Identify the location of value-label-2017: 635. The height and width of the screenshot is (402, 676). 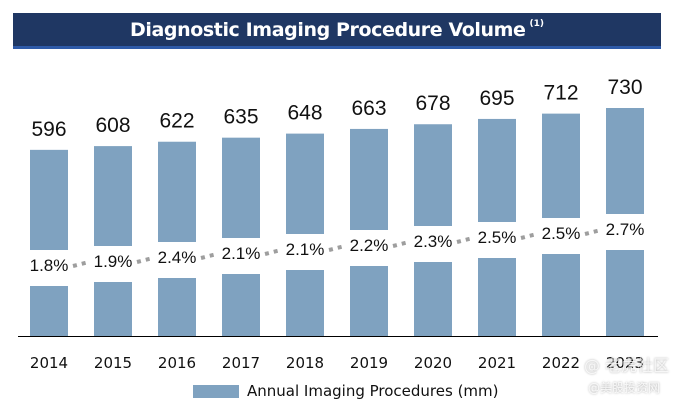
(240, 117).